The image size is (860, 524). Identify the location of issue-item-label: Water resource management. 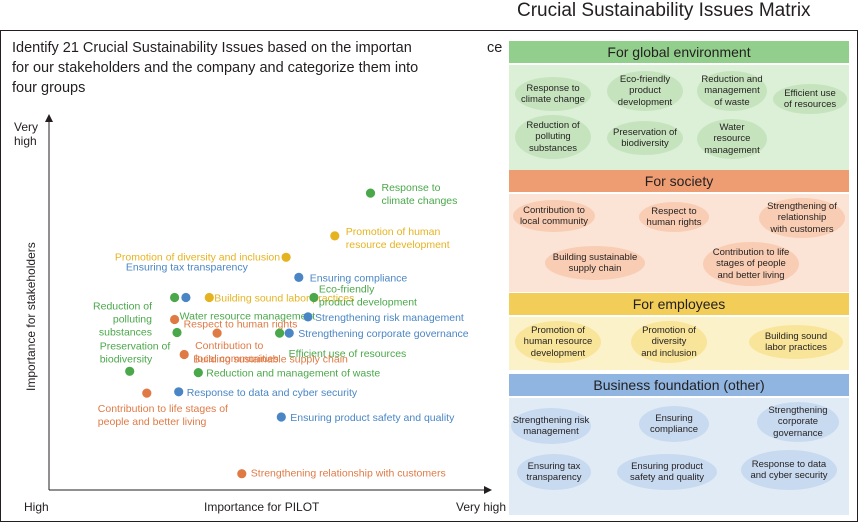
(732, 138).